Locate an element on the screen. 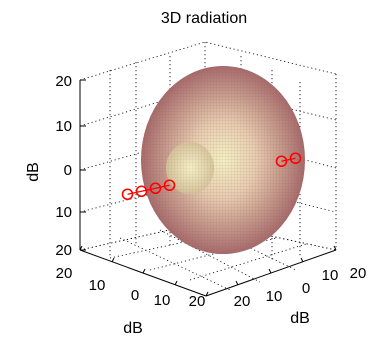  x-axis-label: dB is located at coordinates (133, 328).